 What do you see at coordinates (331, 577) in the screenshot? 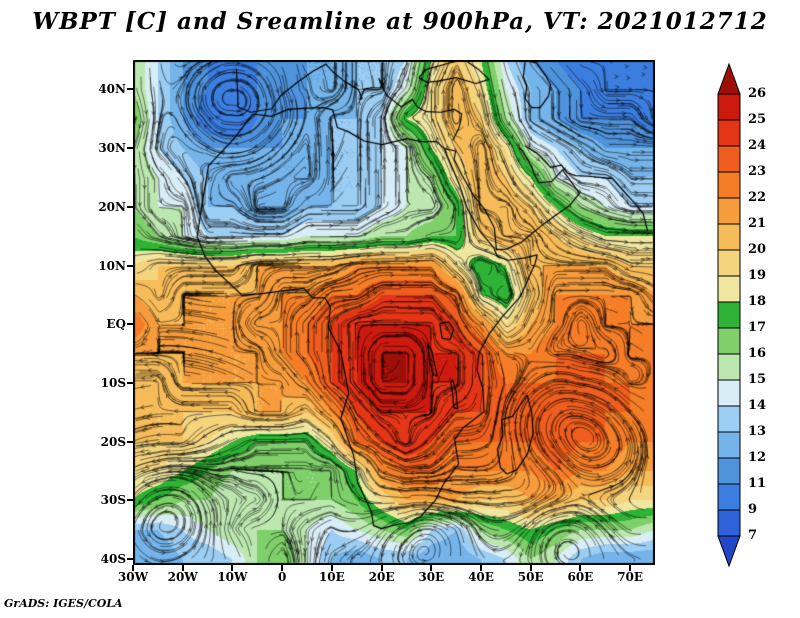
I see `x-tick-label: 10E` at bounding box center [331, 577].